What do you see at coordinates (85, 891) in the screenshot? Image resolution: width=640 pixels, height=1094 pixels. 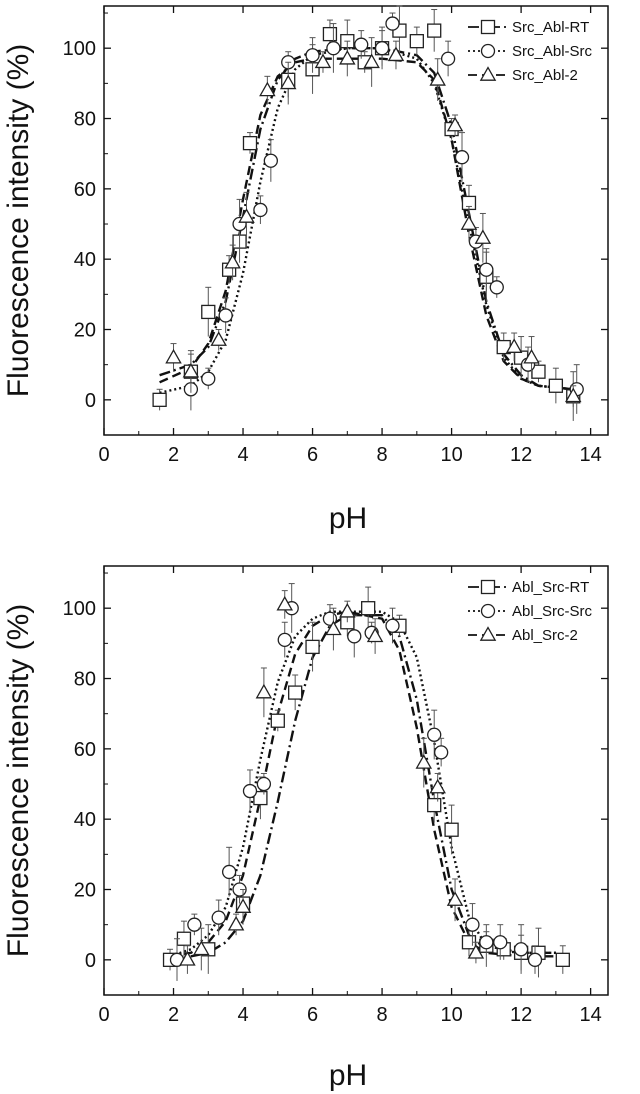 I see `y-tick-label: 20` at bounding box center [85, 891].